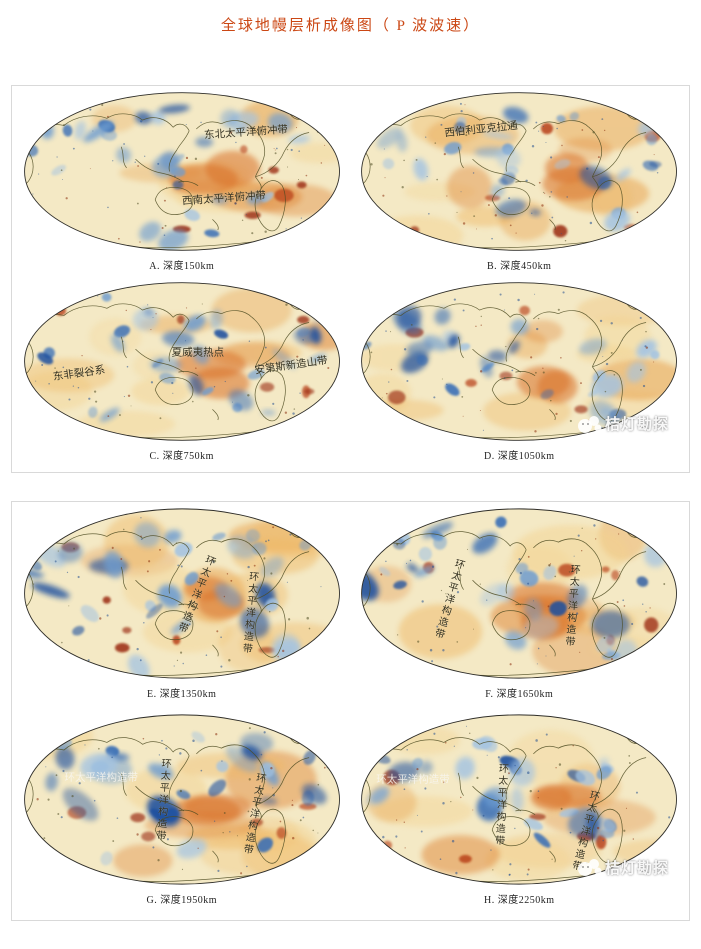 The width and height of the screenshot is (701, 949). Describe the element at coordinates (182, 266) in the screenshot. I see `panel-caption-A: A. 深度150km` at that location.